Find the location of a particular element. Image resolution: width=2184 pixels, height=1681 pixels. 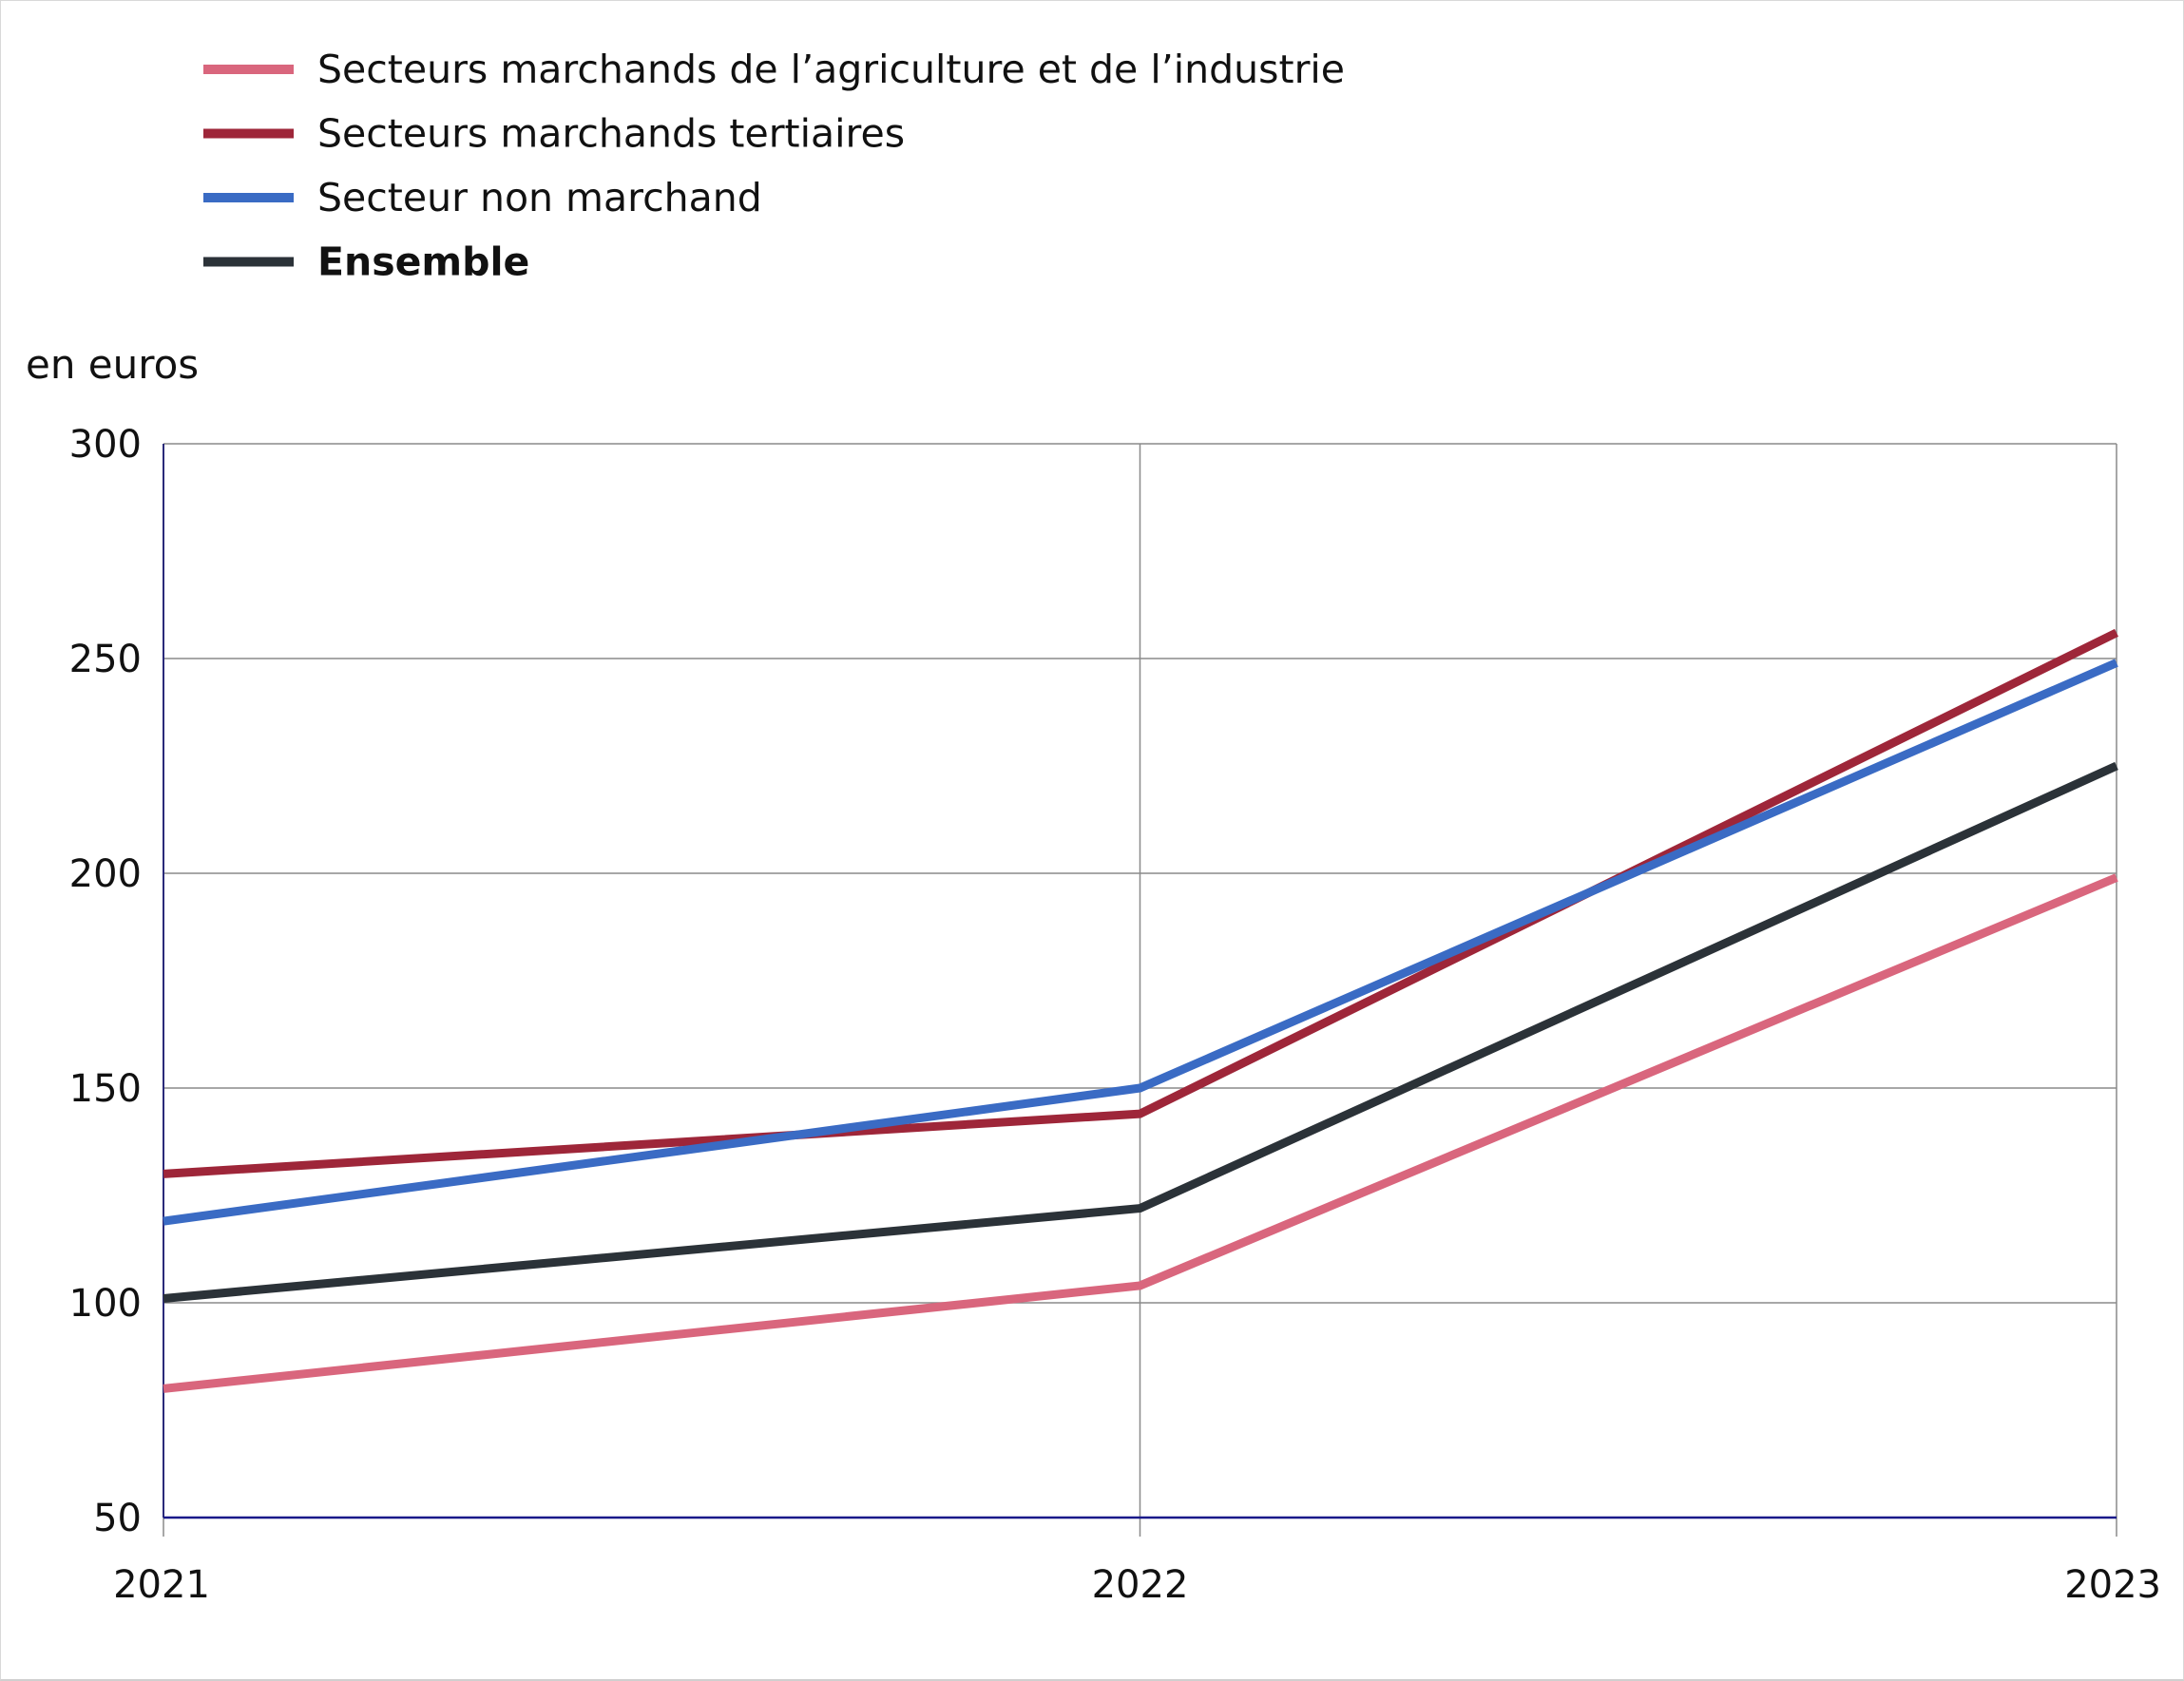

legend-item: Secteurs marchands tertiaires is located at coordinates (554, 134).